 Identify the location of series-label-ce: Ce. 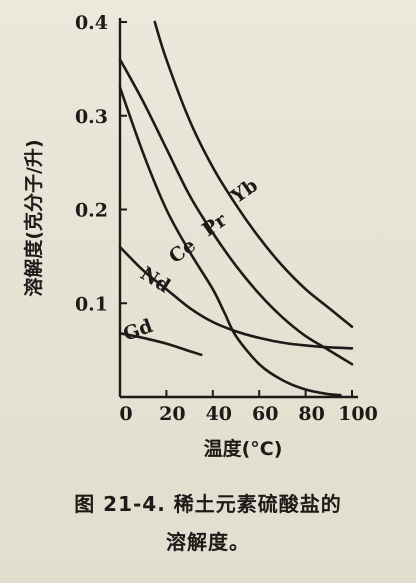
(182, 251).